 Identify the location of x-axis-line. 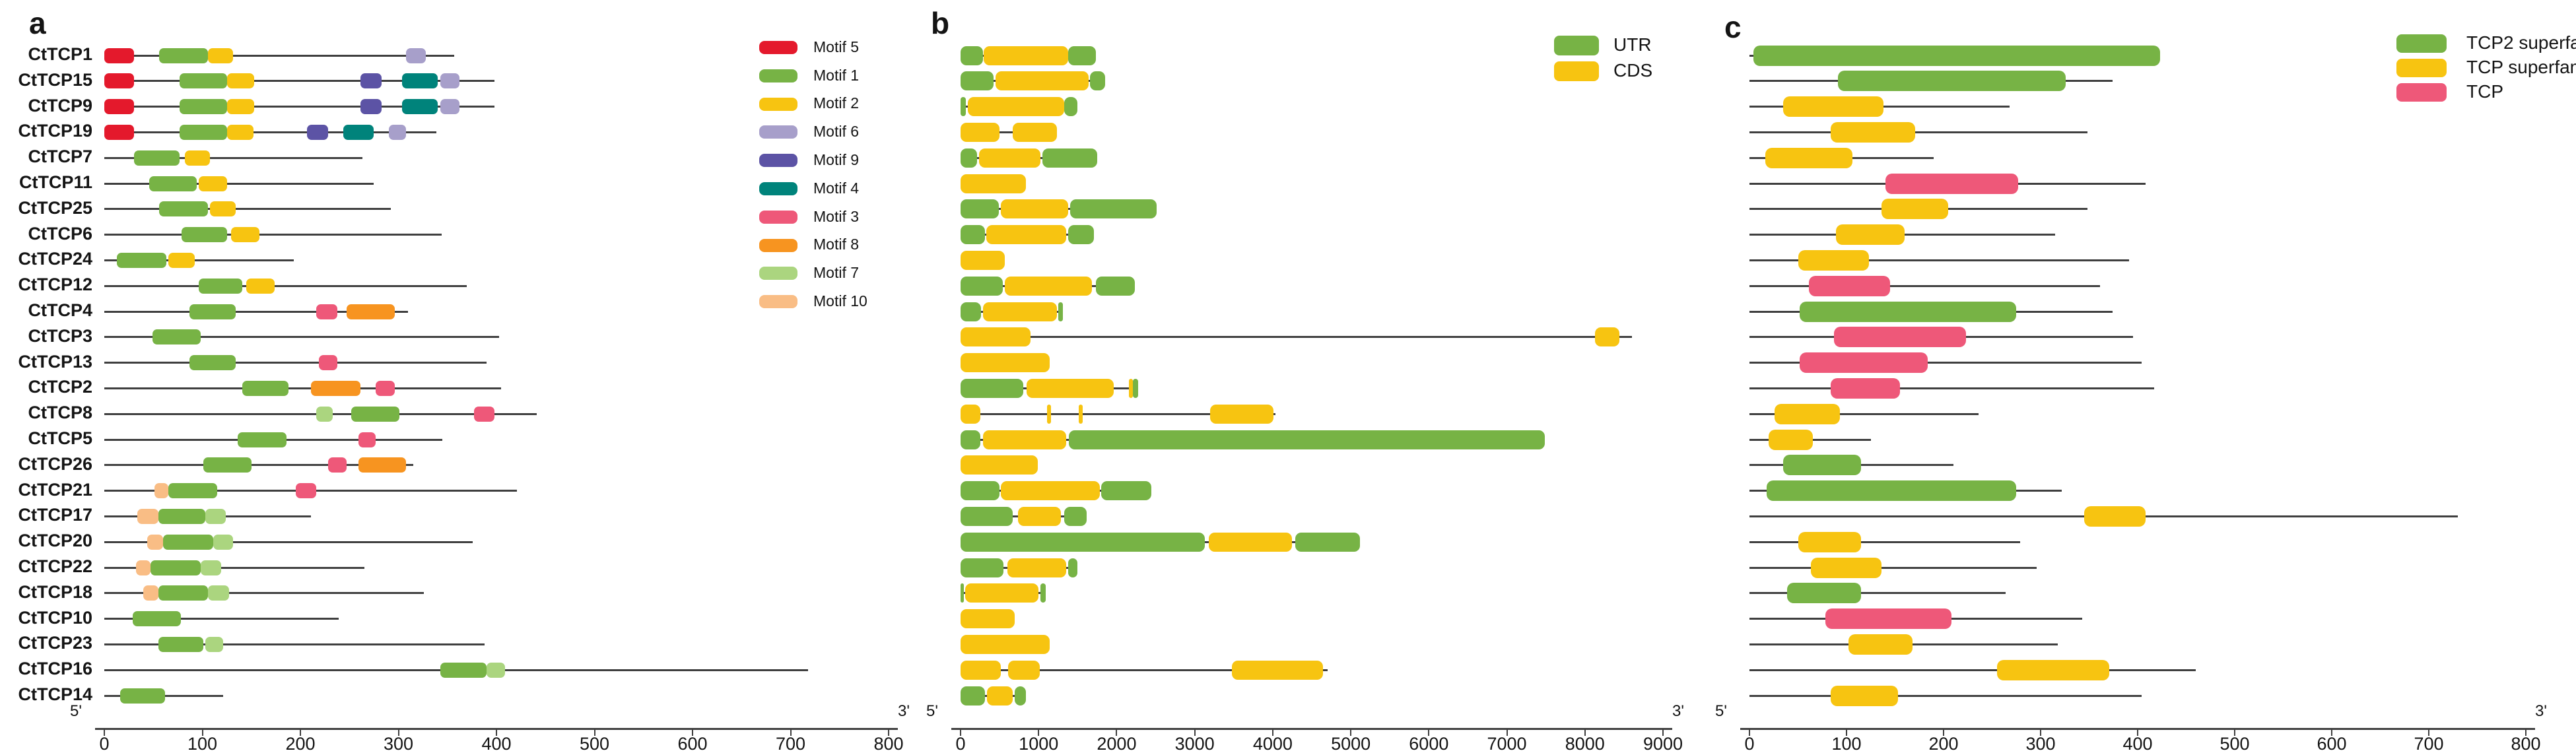
(1311, 729).